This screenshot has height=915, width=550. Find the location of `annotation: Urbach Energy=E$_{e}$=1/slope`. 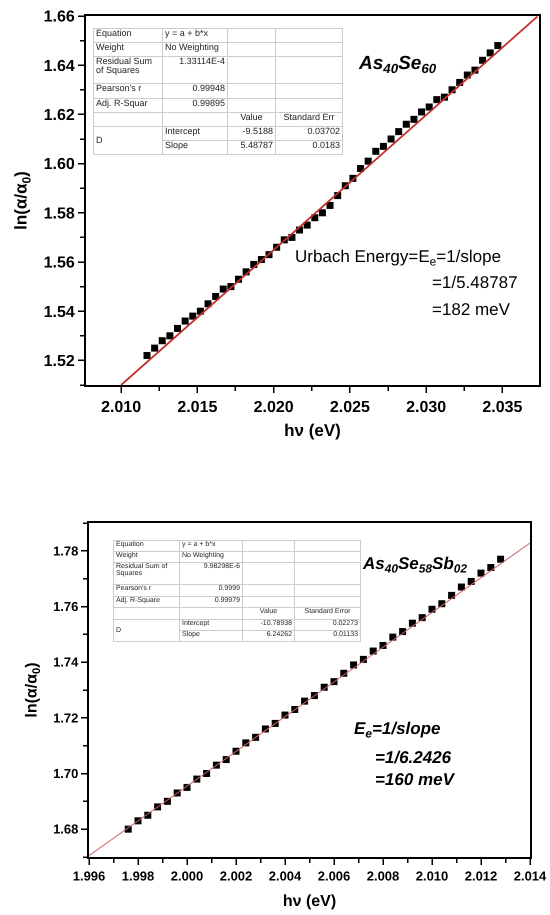

annotation: Urbach Energy=E$_{e}$=1/slope is located at coordinates (398, 258).